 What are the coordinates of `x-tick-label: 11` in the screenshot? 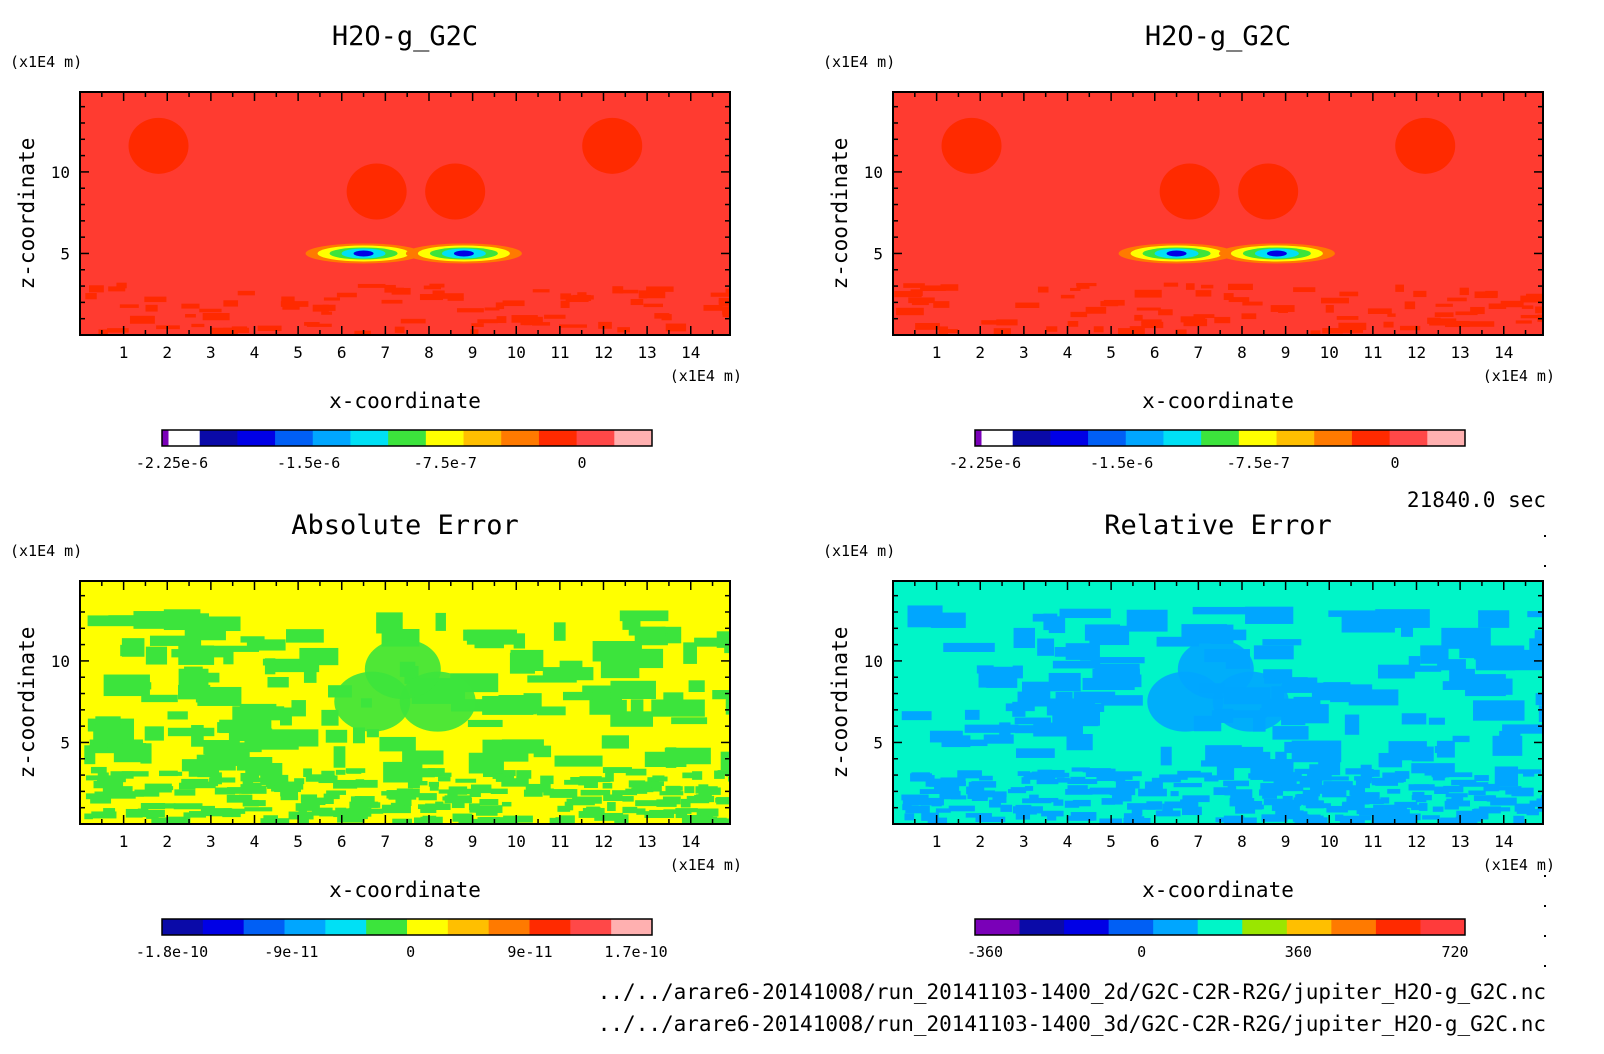 It's located at (559, 352).